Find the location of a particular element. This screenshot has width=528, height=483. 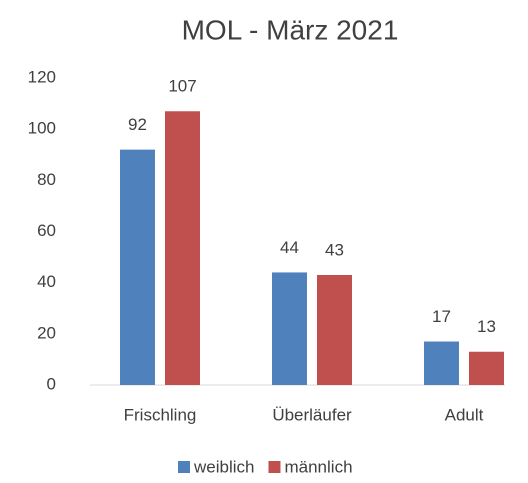

y-tick-label: 100 is located at coordinates (42, 128).